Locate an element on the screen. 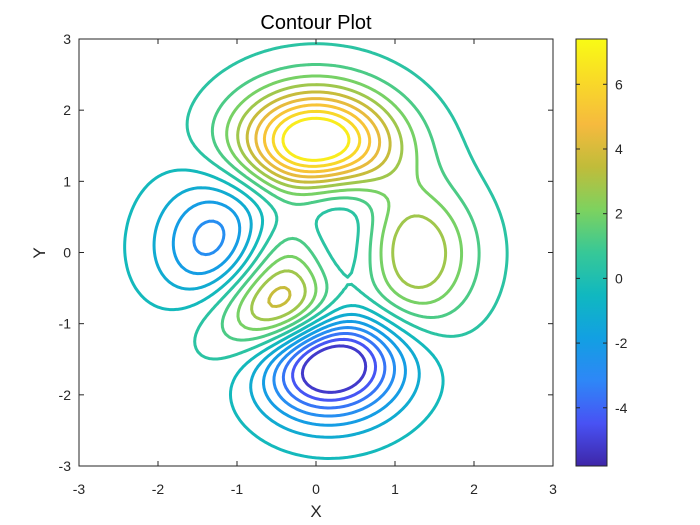 Image resolution: width=700 pixels, height=525 pixels. x-tick-label: -3 is located at coordinates (79, 489).